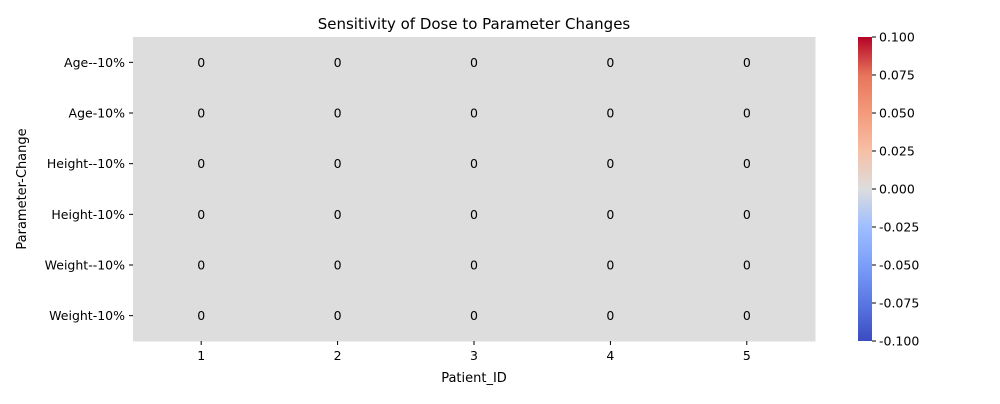  What do you see at coordinates (474, 24) in the screenshot?
I see `chart-title: Sensitivity of Dose to Parameter Changes` at bounding box center [474, 24].